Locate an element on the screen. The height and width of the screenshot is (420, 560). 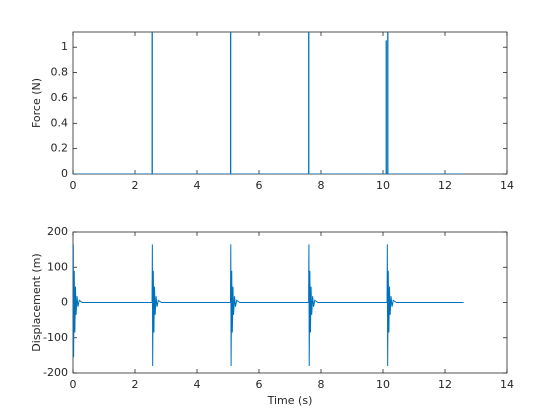
y-axis-label: Displacement (m) is located at coordinates (36, 302).